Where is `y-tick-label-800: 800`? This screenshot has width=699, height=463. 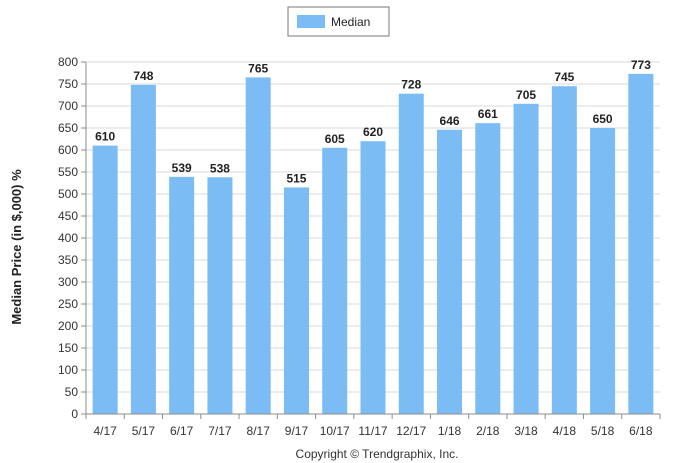 y-tick-label-800: 800 is located at coordinates (68, 62).